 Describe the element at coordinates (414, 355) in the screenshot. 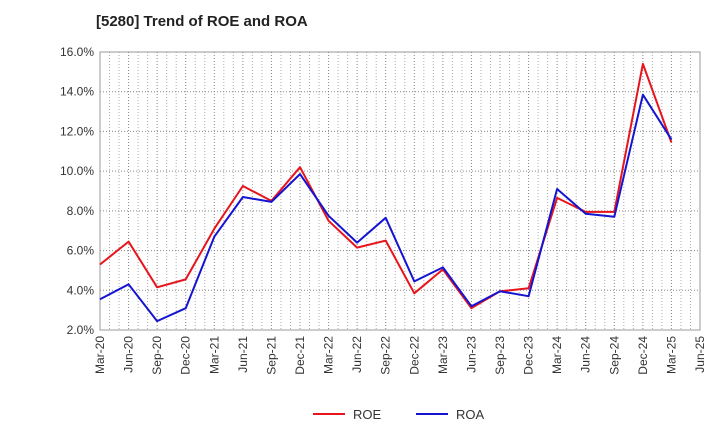

I see `x-tick-label: Dec-22` at that location.